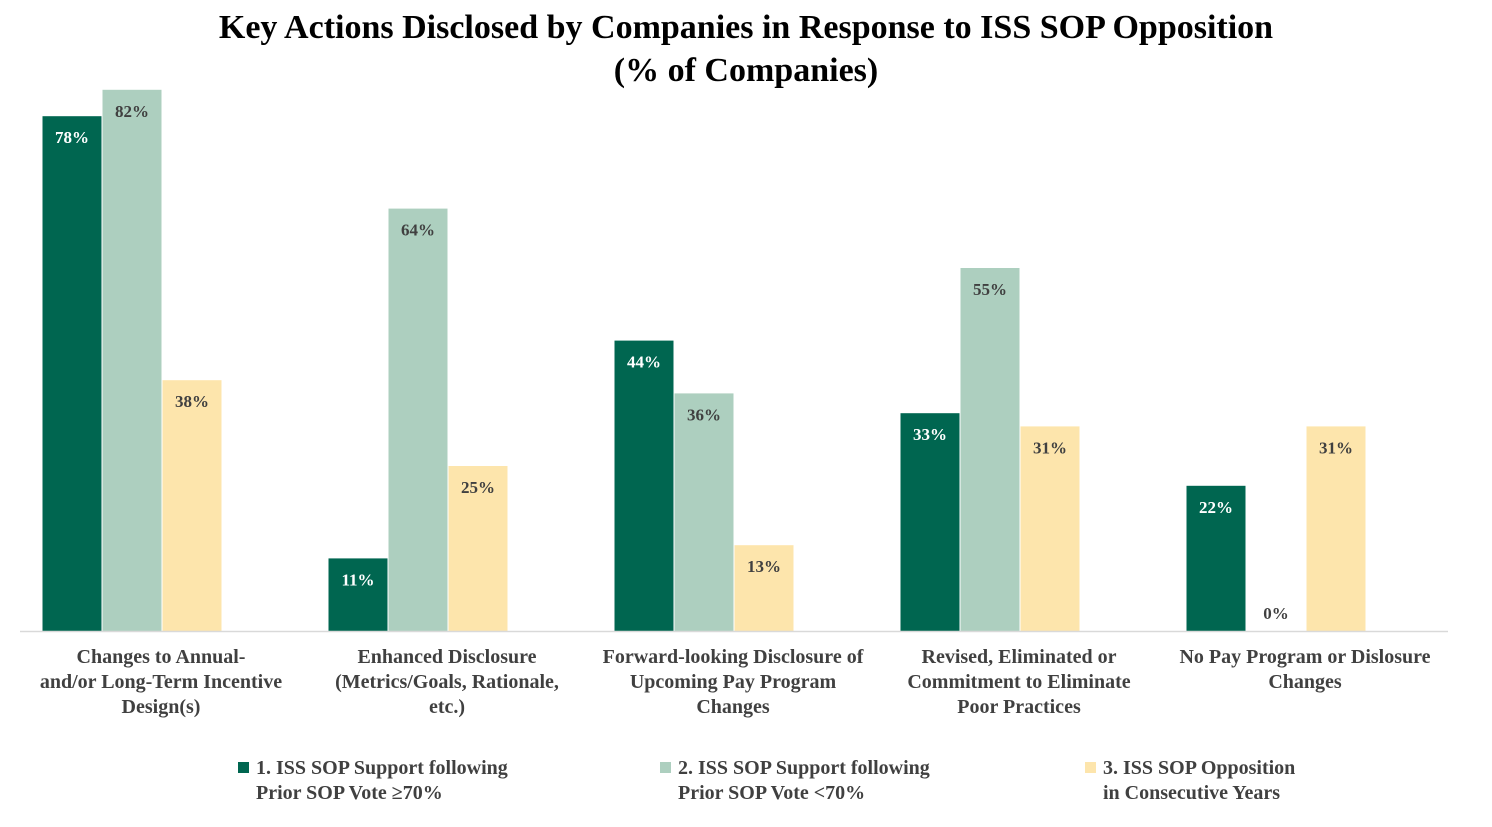 The width and height of the screenshot is (1492, 827). I want to click on bar-series1-cat3, so click(644, 485).